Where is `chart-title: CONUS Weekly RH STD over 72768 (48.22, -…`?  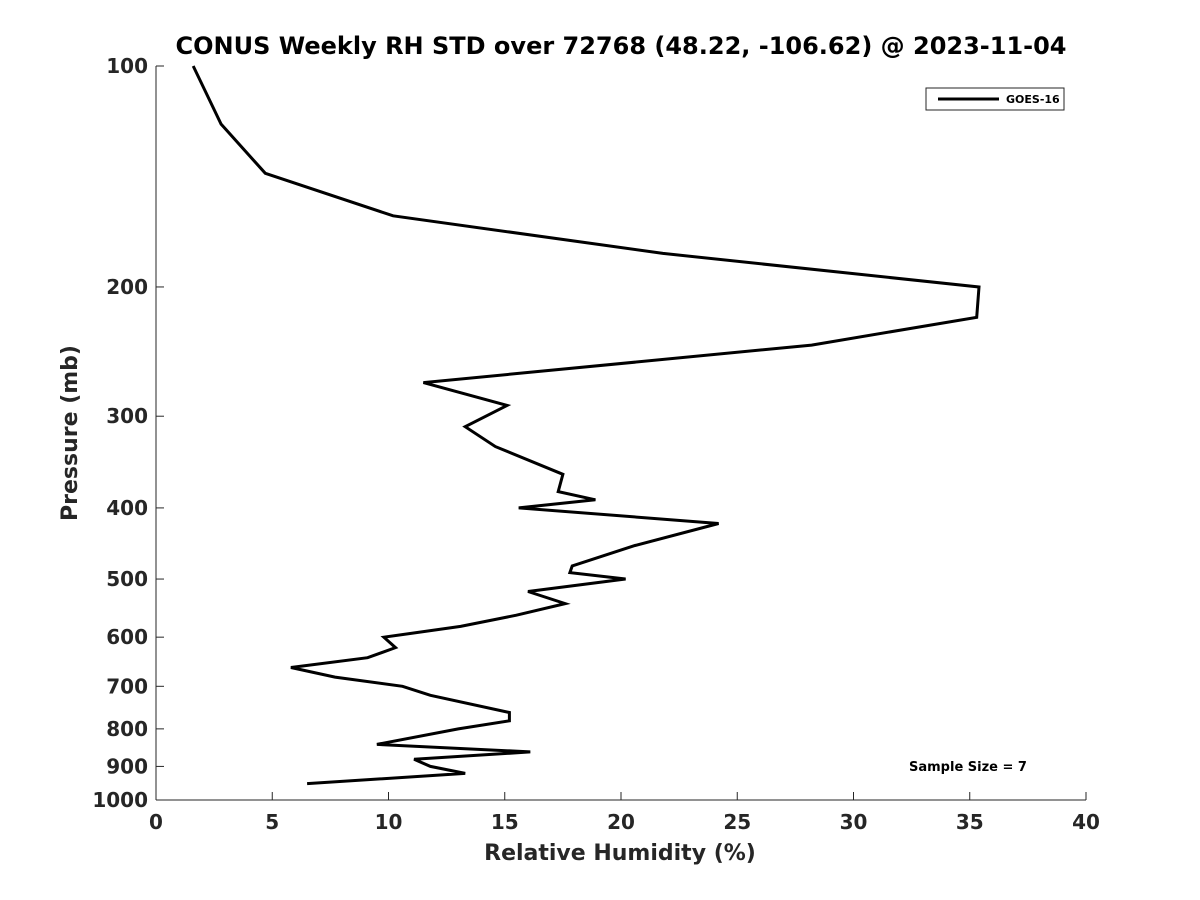 chart-title: CONUS Weekly RH STD over 72768 (48.22, -… is located at coordinates (620, 46).